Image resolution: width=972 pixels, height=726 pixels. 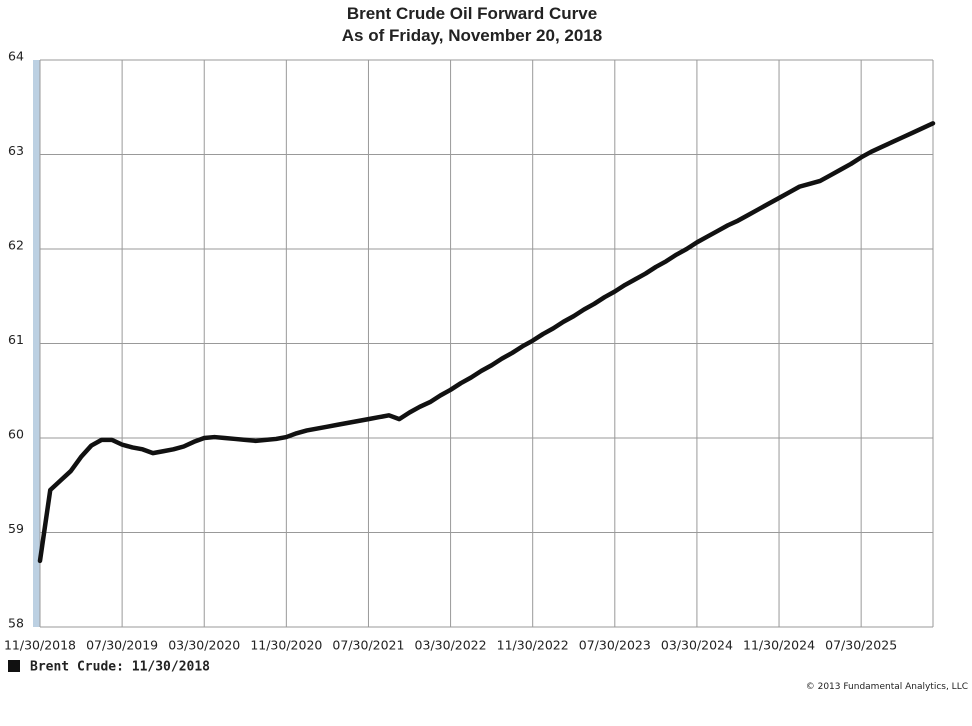 I want to click on x-tick-label: 11/30/2020, so click(x=286, y=645).